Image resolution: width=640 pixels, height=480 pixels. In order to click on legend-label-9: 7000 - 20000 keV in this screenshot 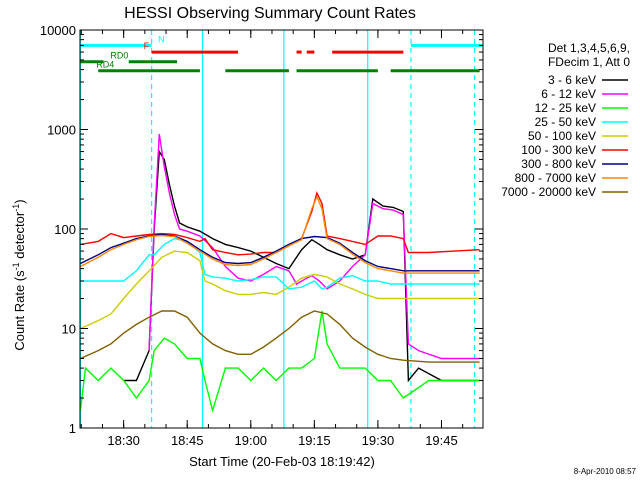, I will do `click(548, 192)`.